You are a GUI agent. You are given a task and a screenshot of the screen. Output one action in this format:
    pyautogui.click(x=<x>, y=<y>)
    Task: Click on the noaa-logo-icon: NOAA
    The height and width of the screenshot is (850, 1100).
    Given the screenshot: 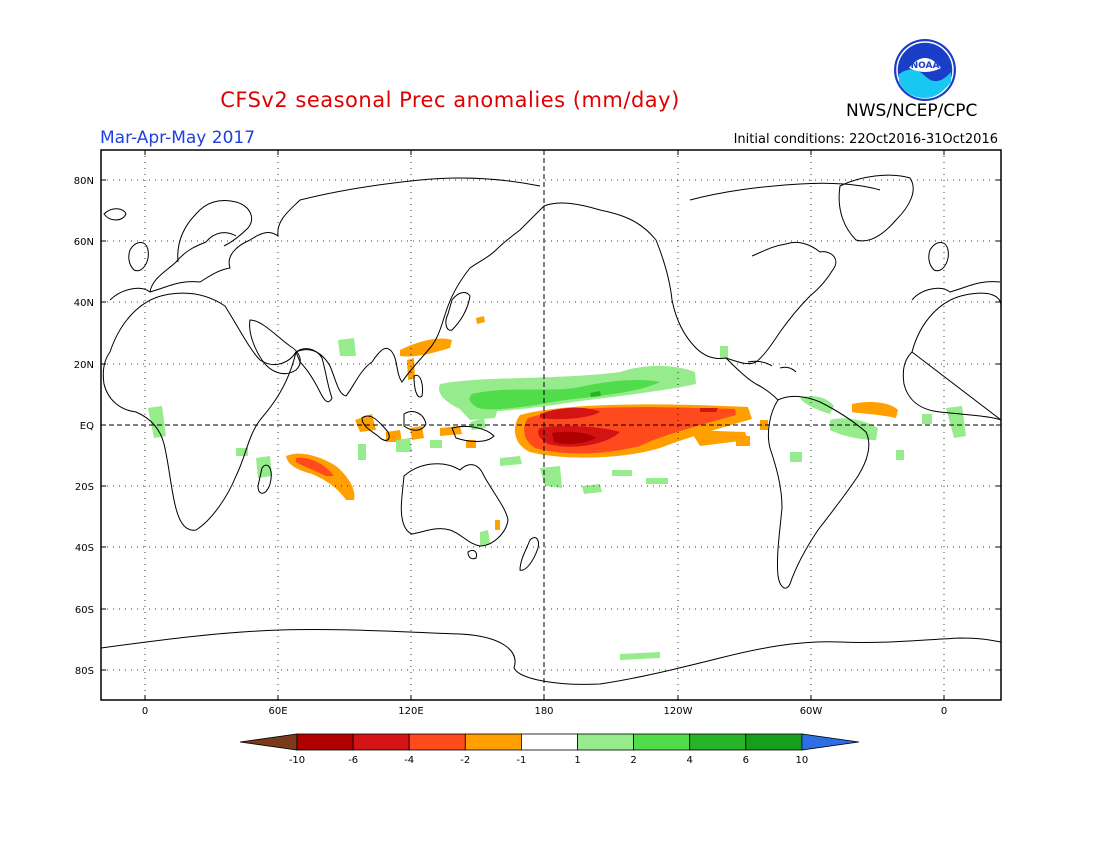 What is the action you would take?
    pyautogui.click(x=925, y=70)
    